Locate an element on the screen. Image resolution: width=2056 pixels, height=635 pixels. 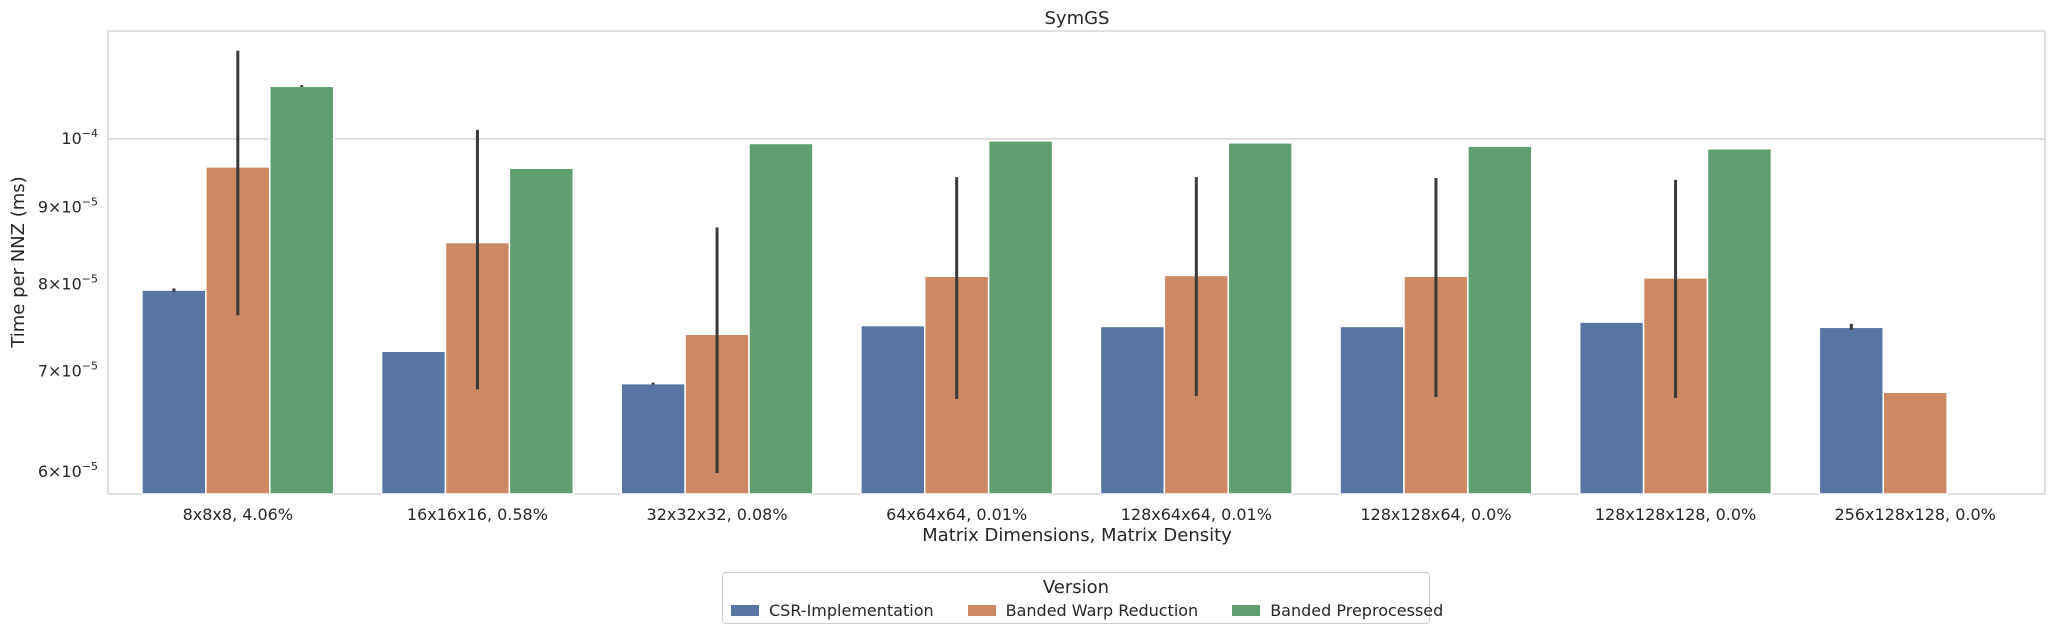
legend-item: Banded Preprocessed is located at coordinates (1337, 610).